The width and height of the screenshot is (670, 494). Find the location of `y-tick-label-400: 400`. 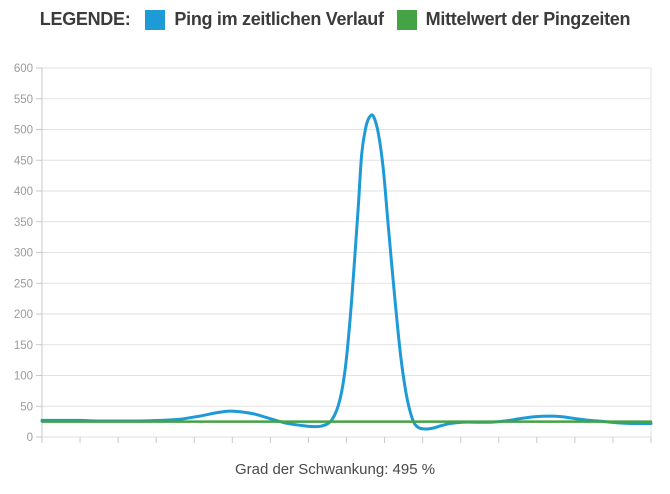

y-tick-label-400: 400 is located at coordinates (23, 192).